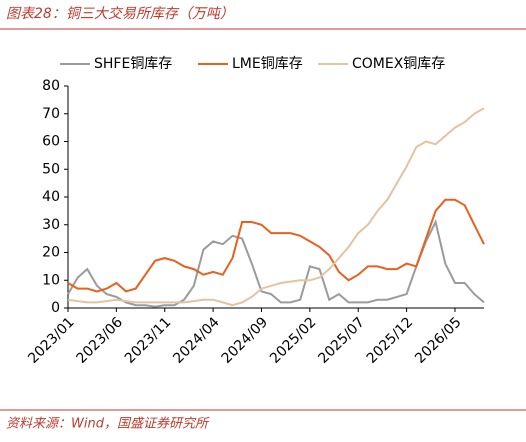 This screenshot has width=526, height=442. Describe the element at coordinates (51, 142) in the screenshot. I see `y-tick-label: 60` at that location.